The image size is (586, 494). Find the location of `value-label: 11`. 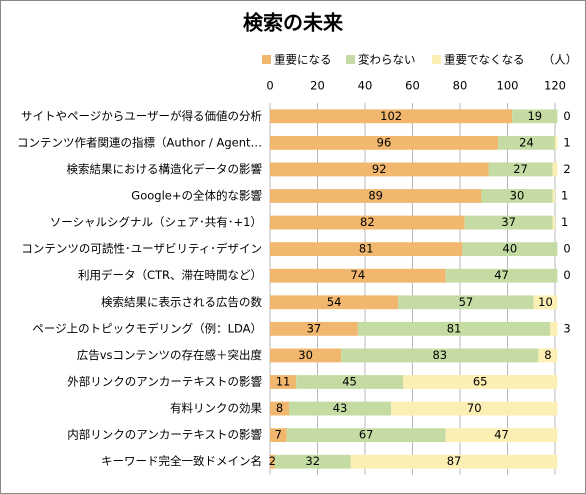

value-label: 11 is located at coordinates (283, 382).